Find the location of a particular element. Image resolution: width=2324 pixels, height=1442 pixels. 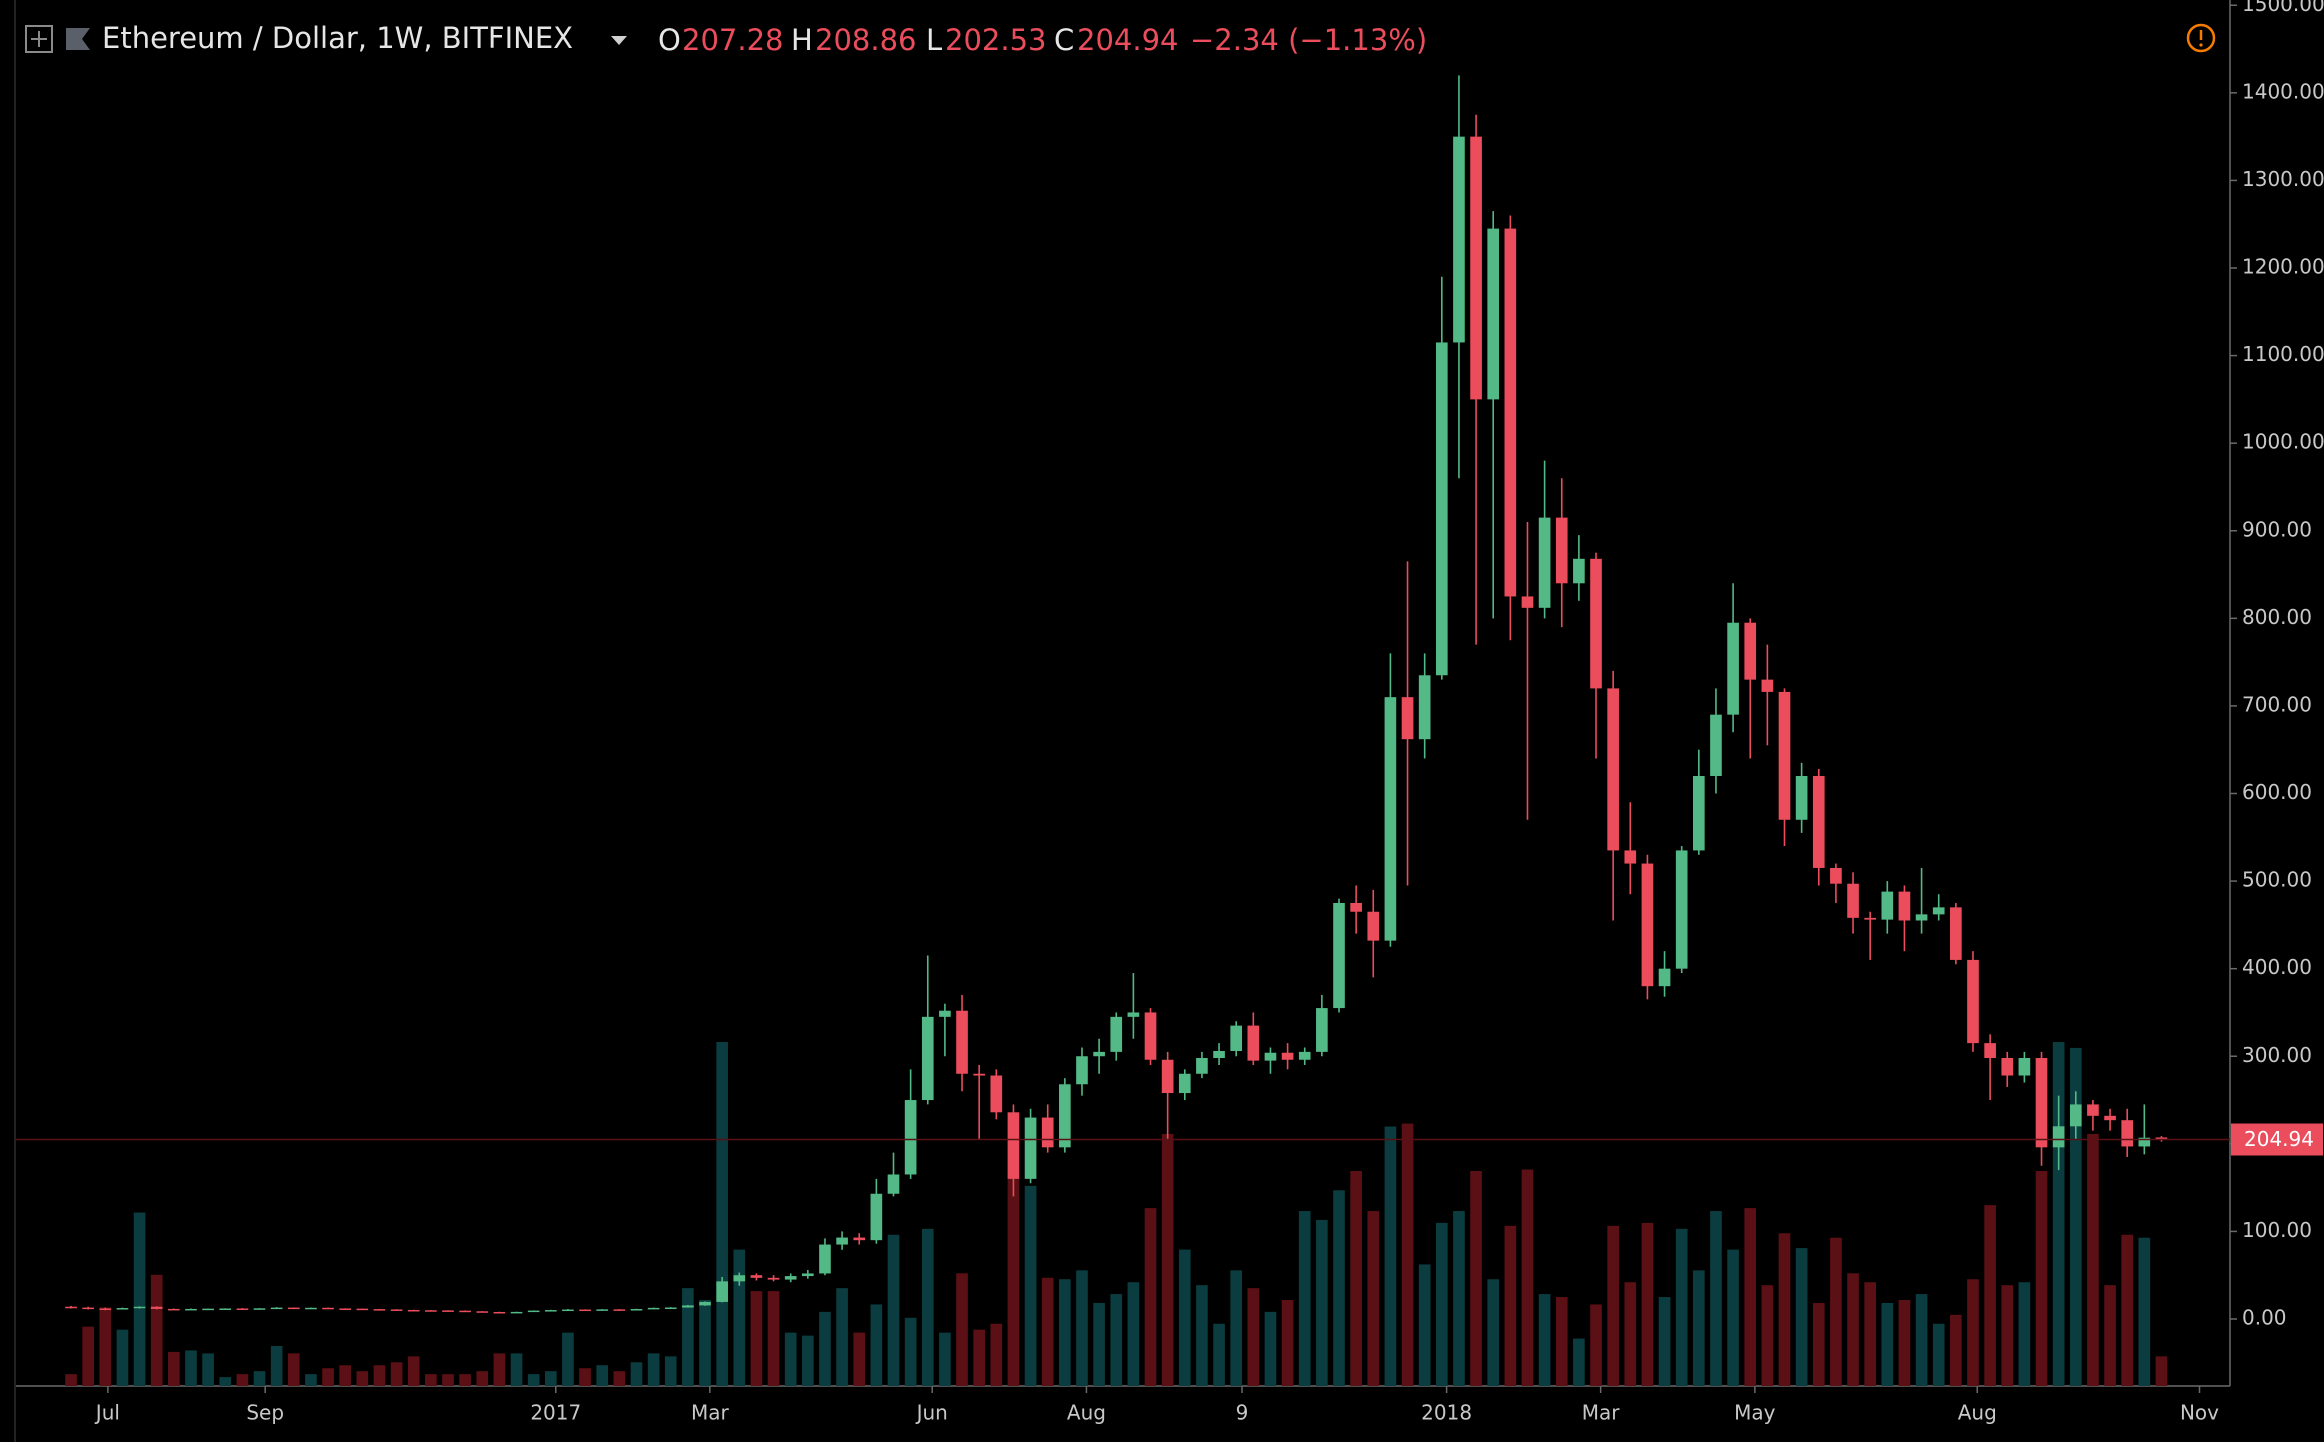

x-tick-label: May is located at coordinates (1755, 1413).